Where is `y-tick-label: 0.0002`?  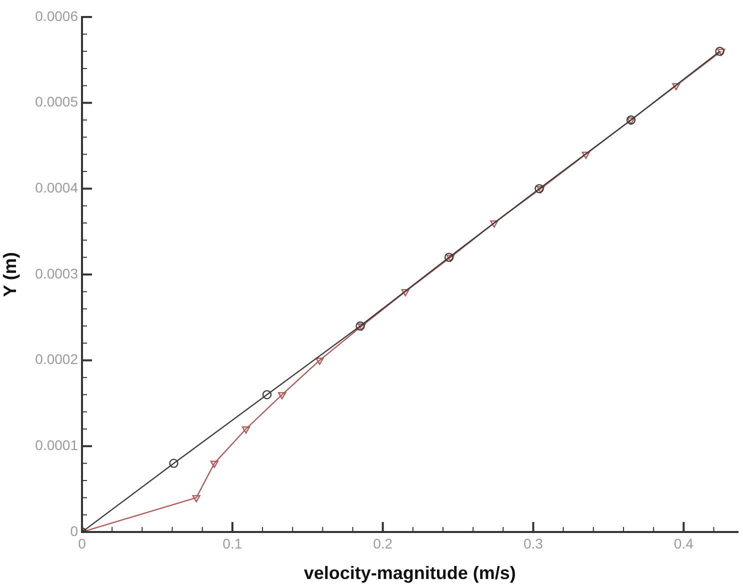
y-tick-label: 0.0002 is located at coordinates (56, 359).